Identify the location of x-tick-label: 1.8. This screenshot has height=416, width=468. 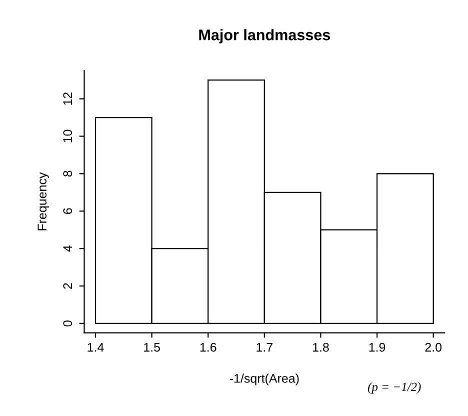
(320, 347).